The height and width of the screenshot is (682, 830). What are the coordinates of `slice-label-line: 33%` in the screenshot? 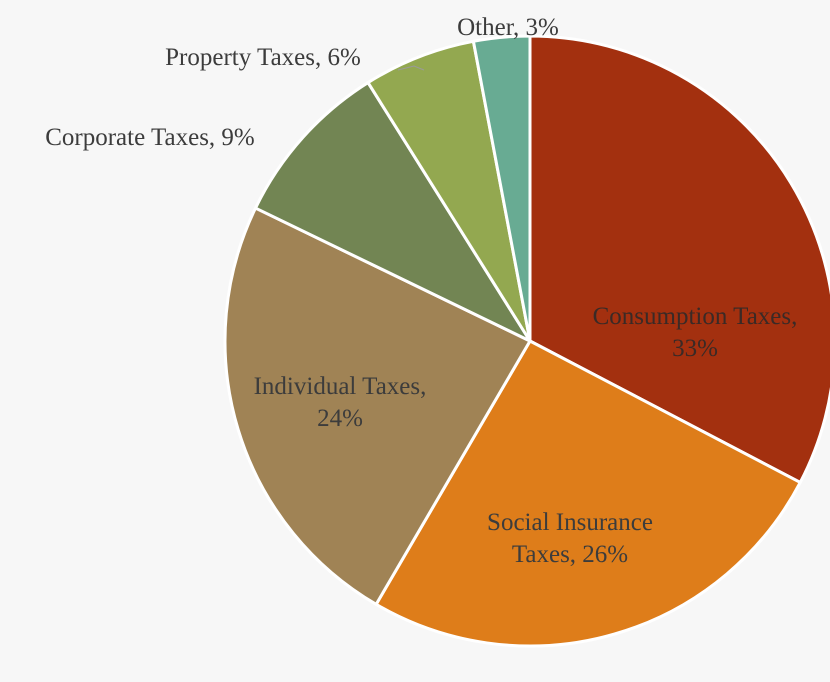 It's located at (695, 348).